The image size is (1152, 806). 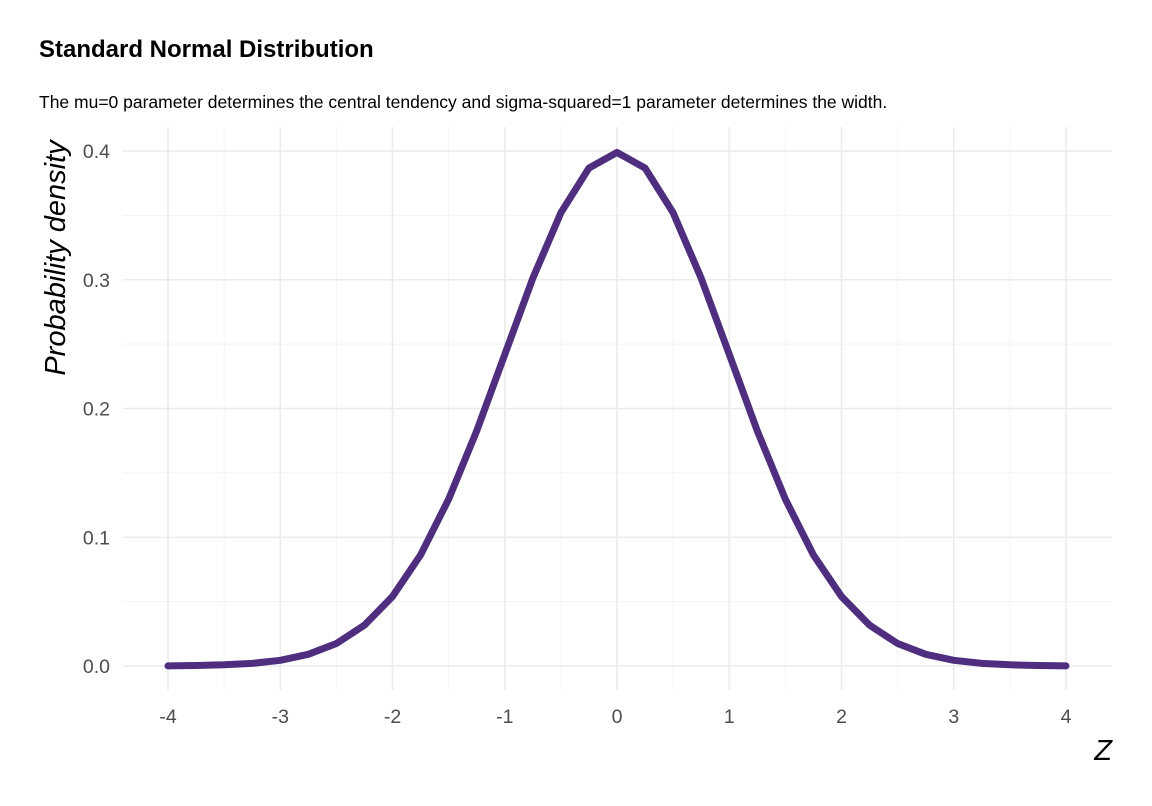 I want to click on x-tick-label: 1, so click(x=729, y=717).